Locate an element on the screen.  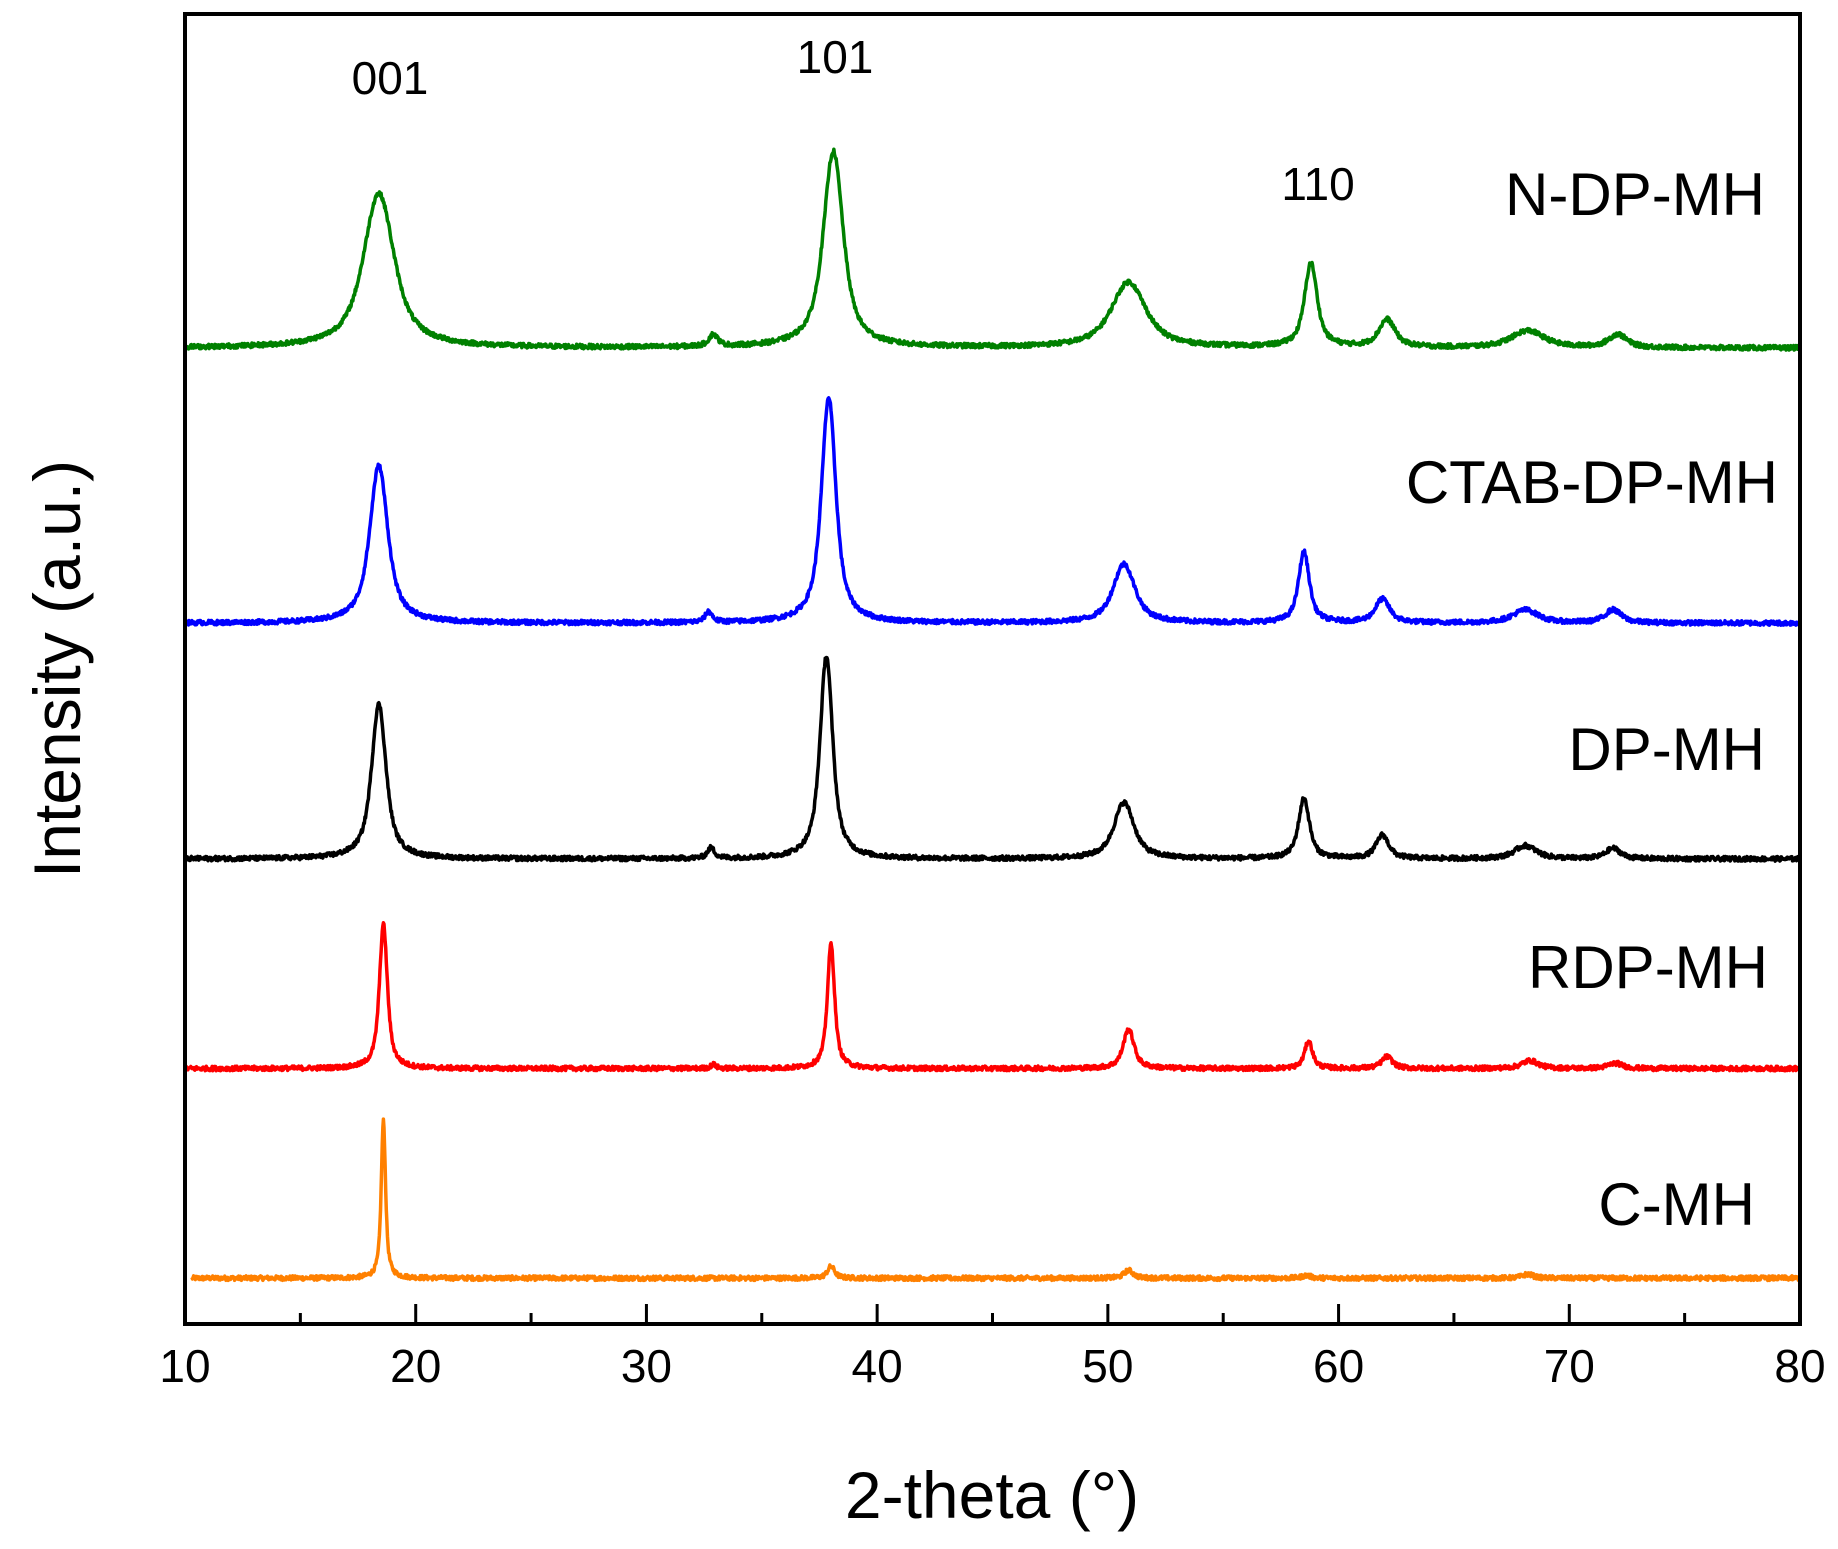
x-tick-label: 60 is located at coordinates (1338, 1366).